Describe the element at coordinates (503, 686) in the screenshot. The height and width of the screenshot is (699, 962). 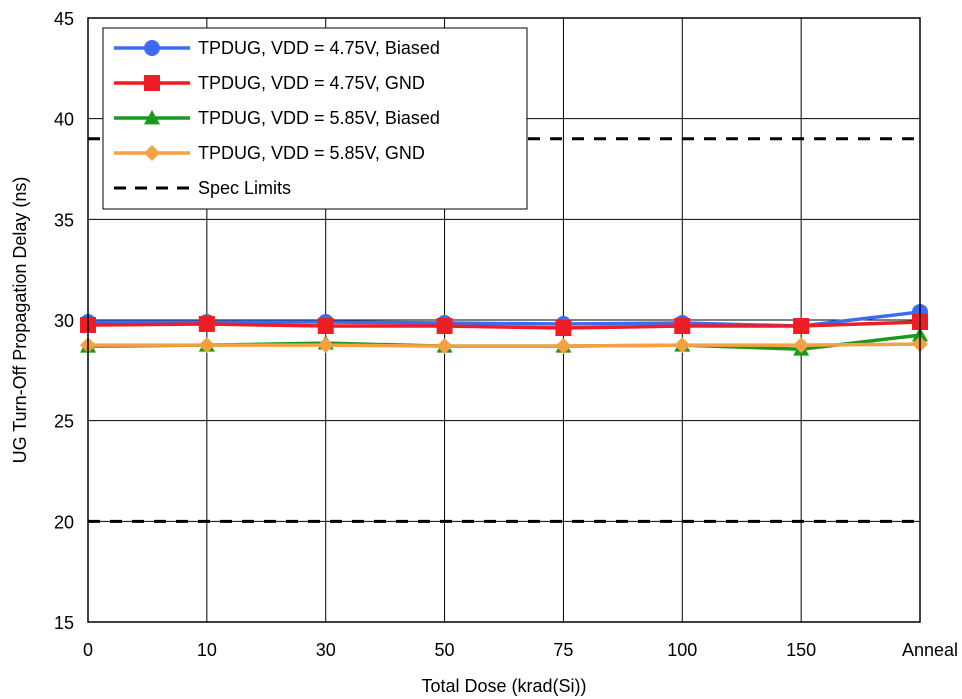
I see `x-axis-label: Total Dose (krad(Si))` at that location.